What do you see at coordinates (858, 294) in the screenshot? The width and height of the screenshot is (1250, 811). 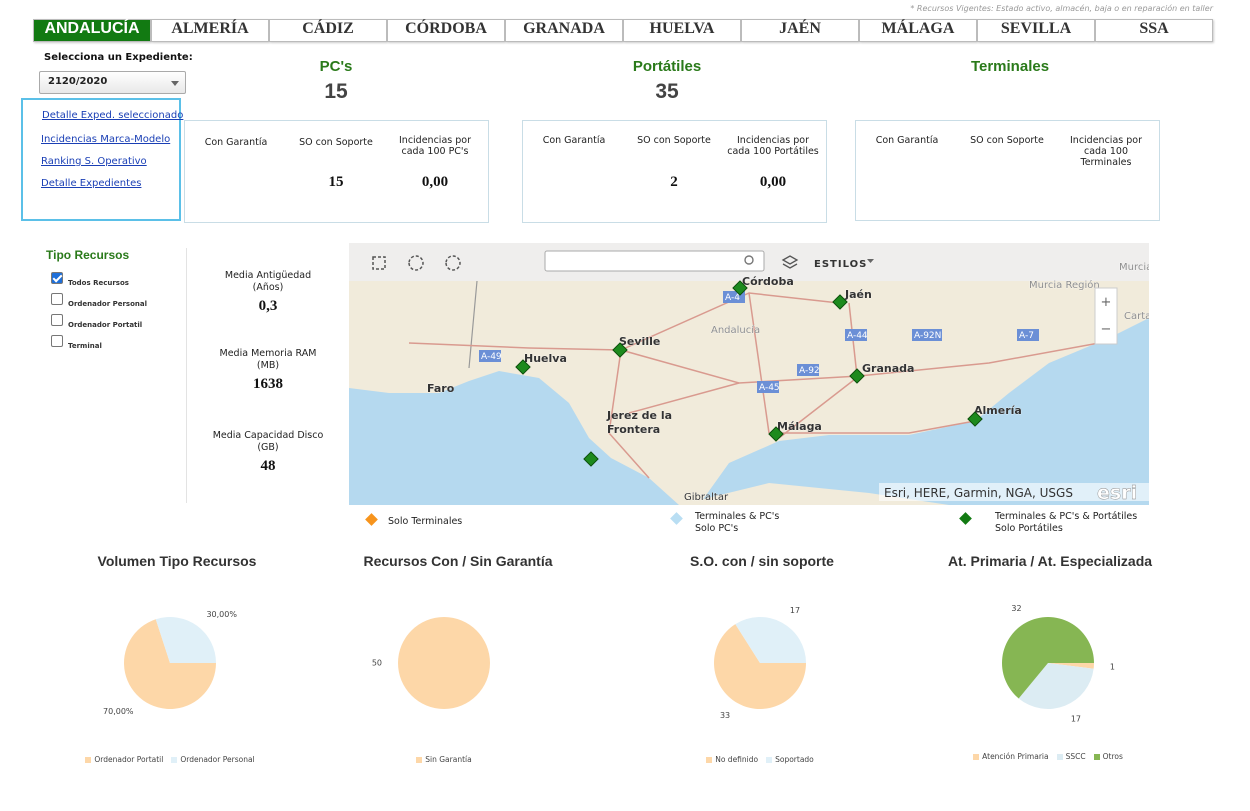 I see `place-label: Jaén` at bounding box center [858, 294].